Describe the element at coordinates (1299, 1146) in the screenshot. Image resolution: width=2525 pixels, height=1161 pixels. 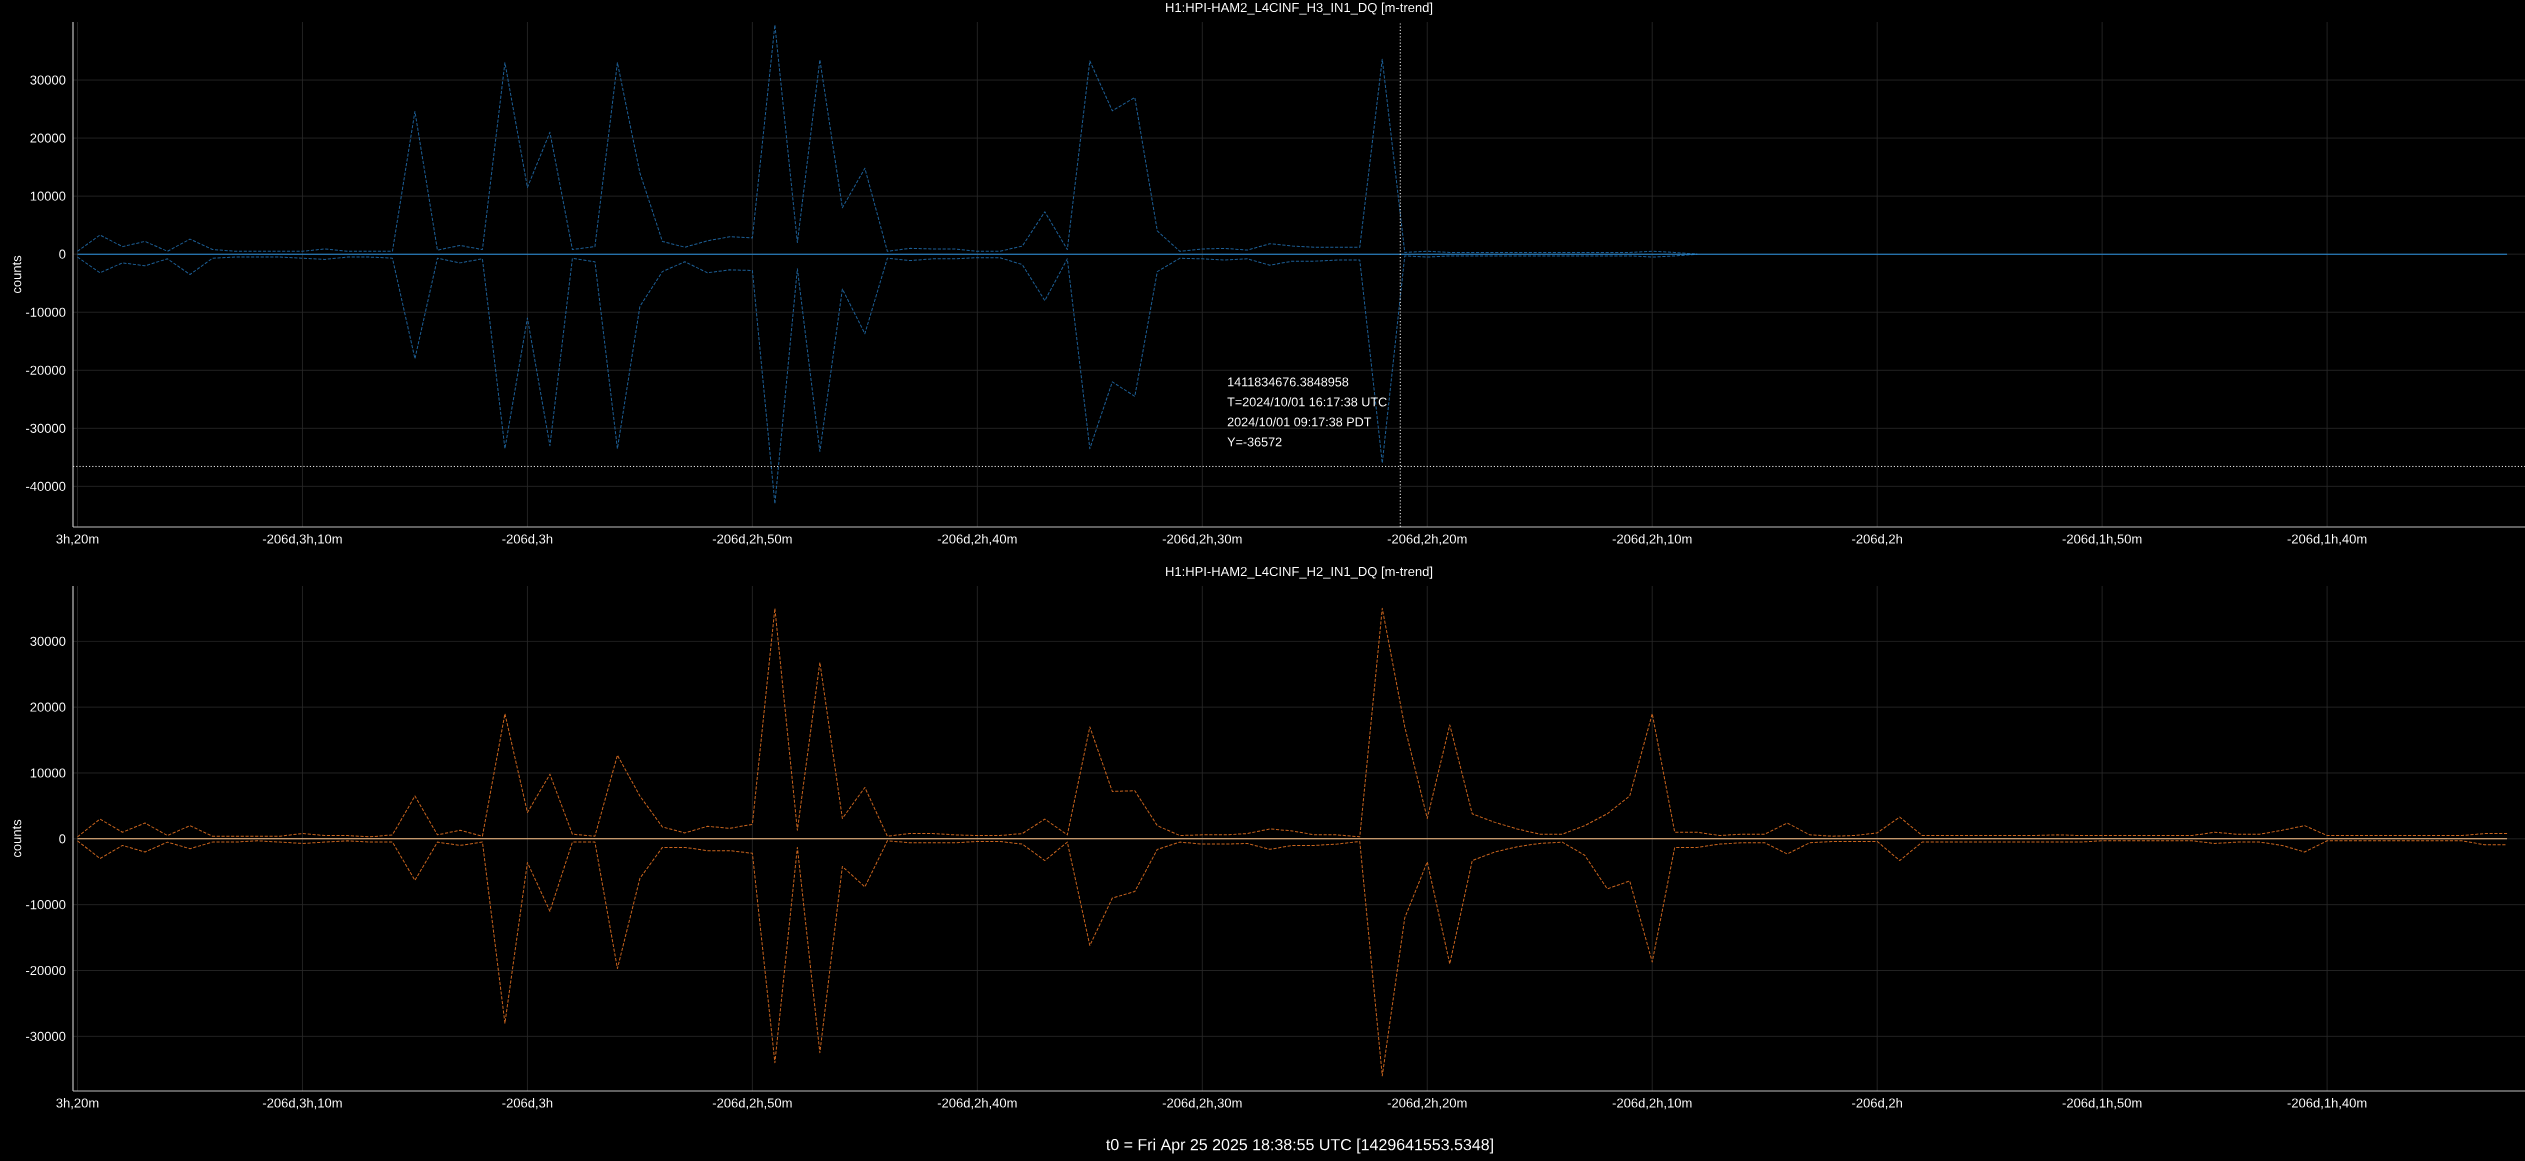
I see `text: t0 = Fri Apr 25 2025 18:38:55 UTC [1429641553.5348]` at that location.